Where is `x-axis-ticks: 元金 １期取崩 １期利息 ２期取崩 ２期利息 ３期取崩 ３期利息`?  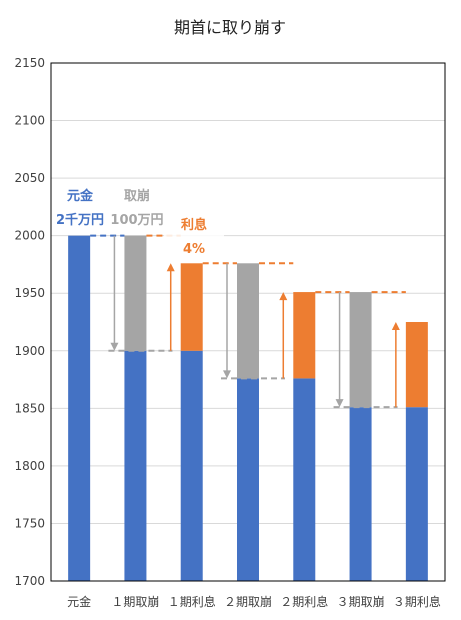
x-axis-ticks: 元金 １期取崩 １期利息 ２期取崩 ２期利息 ３期取崩 ３期利息 is located at coordinates (254, 601).